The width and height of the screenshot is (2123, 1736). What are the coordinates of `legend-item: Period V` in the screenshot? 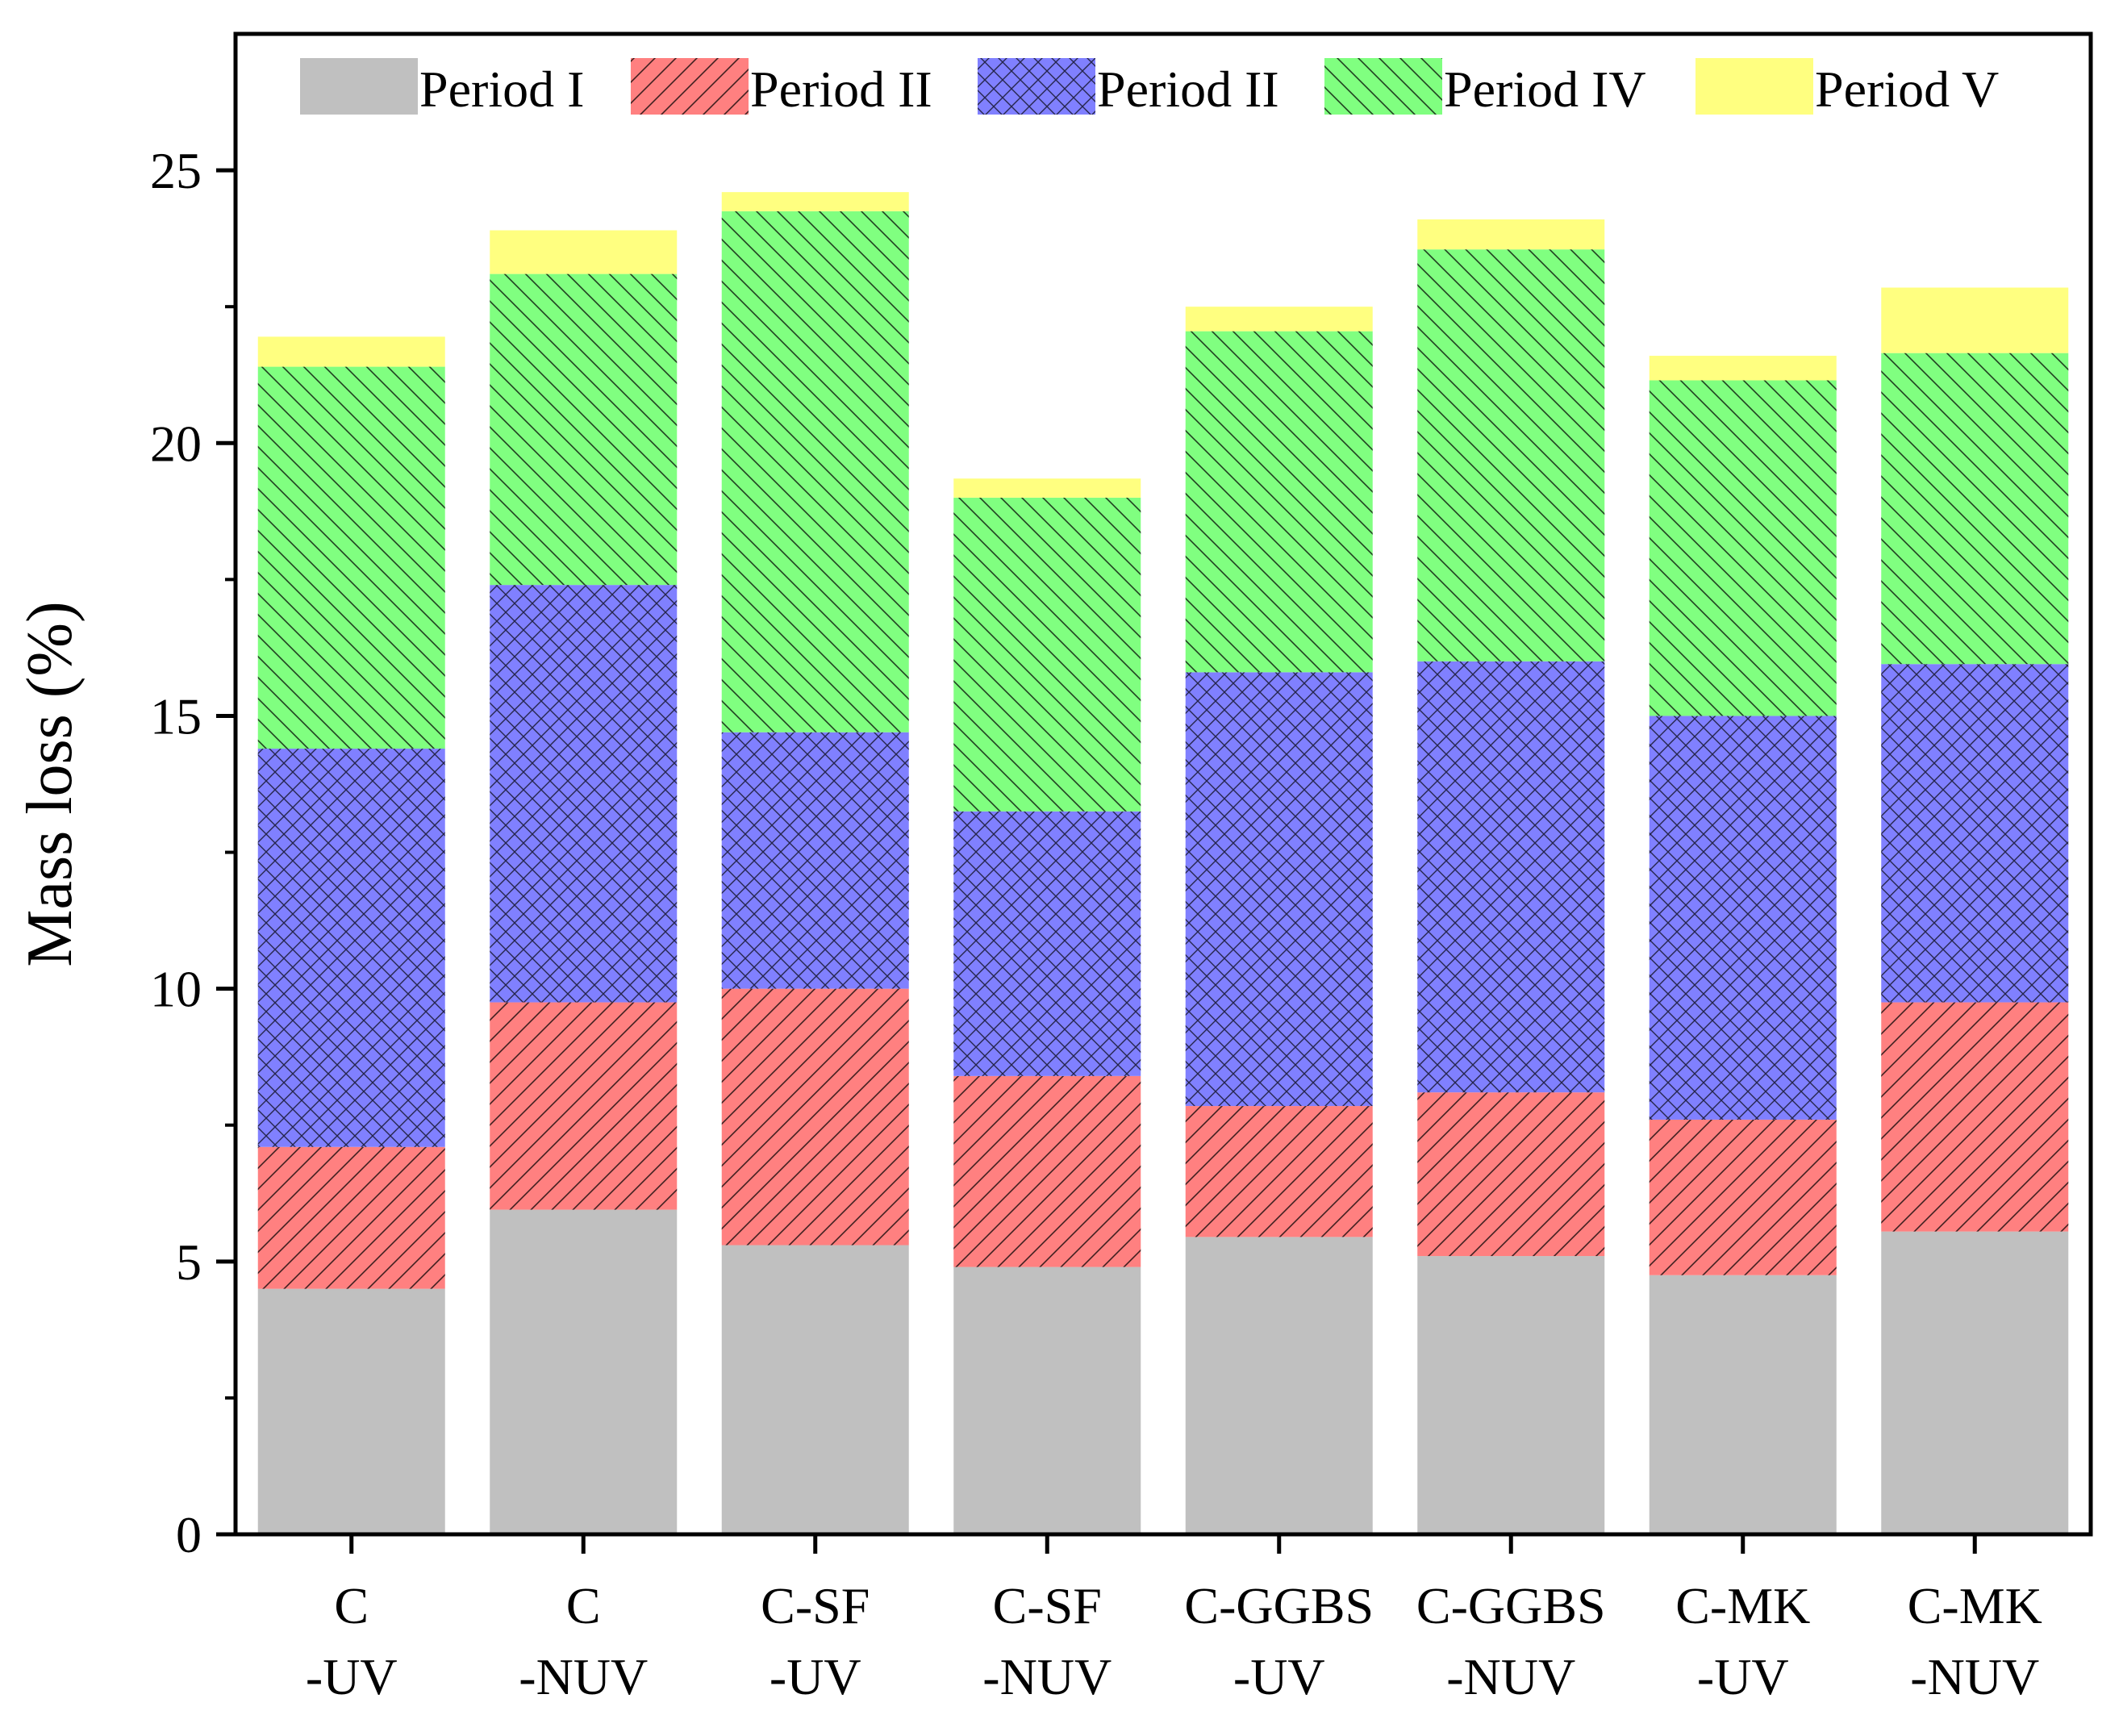 It's located at (1847, 88).